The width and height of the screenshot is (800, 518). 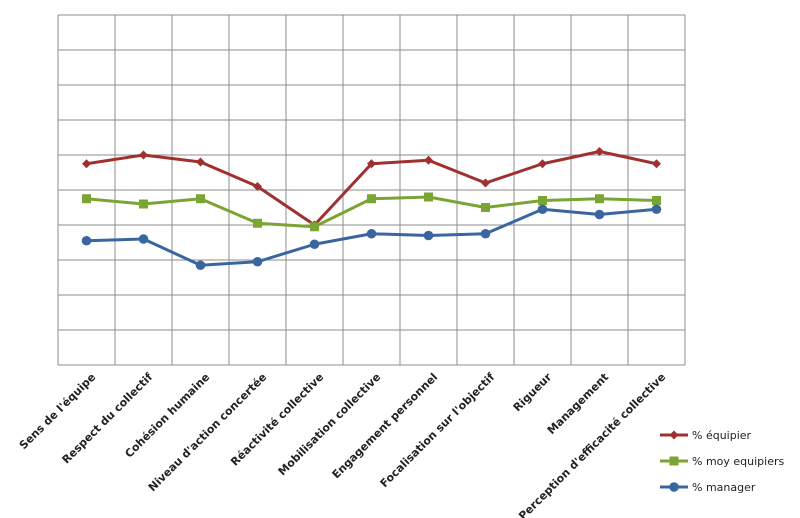 I want to click on legend-label: % équipier, so click(x=722, y=435).